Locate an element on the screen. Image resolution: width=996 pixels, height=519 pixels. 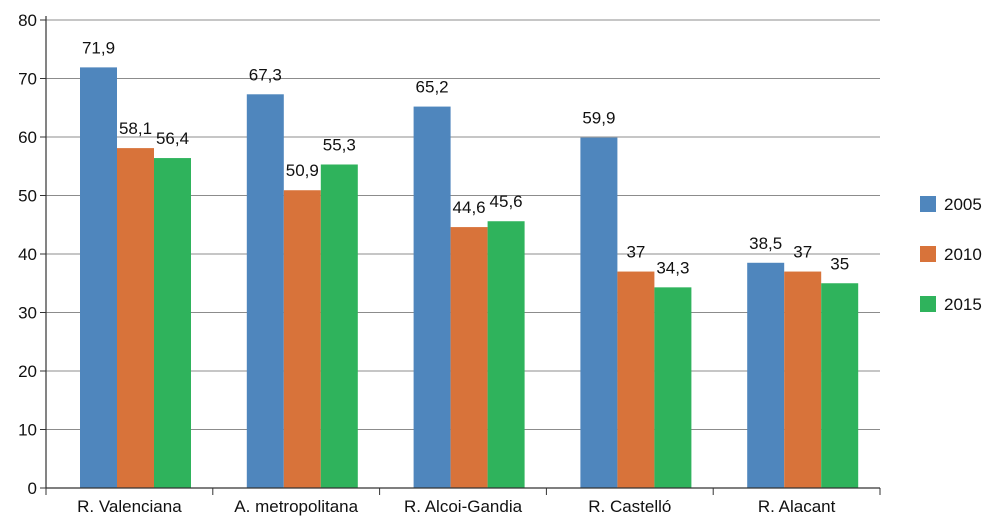
data-label: 38,5 is located at coordinates (765, 243).